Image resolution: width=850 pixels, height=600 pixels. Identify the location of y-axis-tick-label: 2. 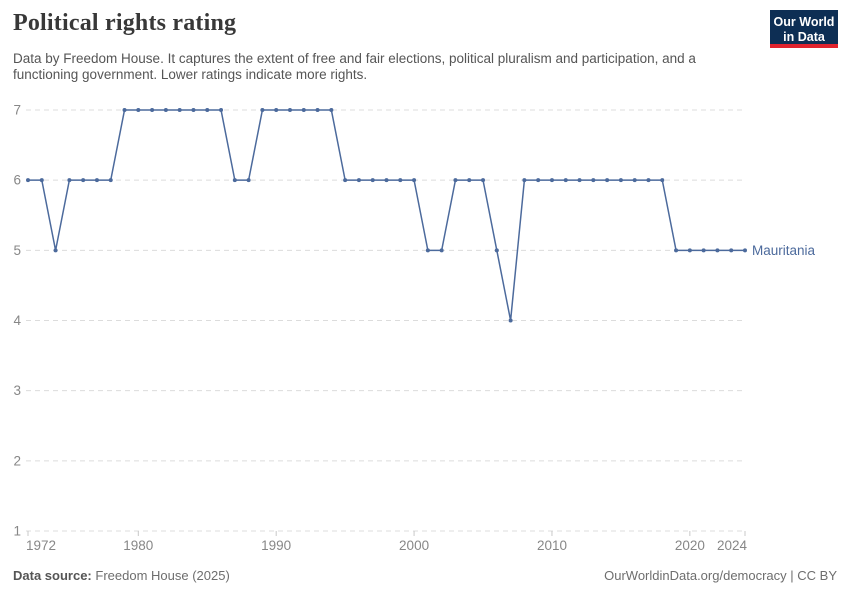
(17, 460).